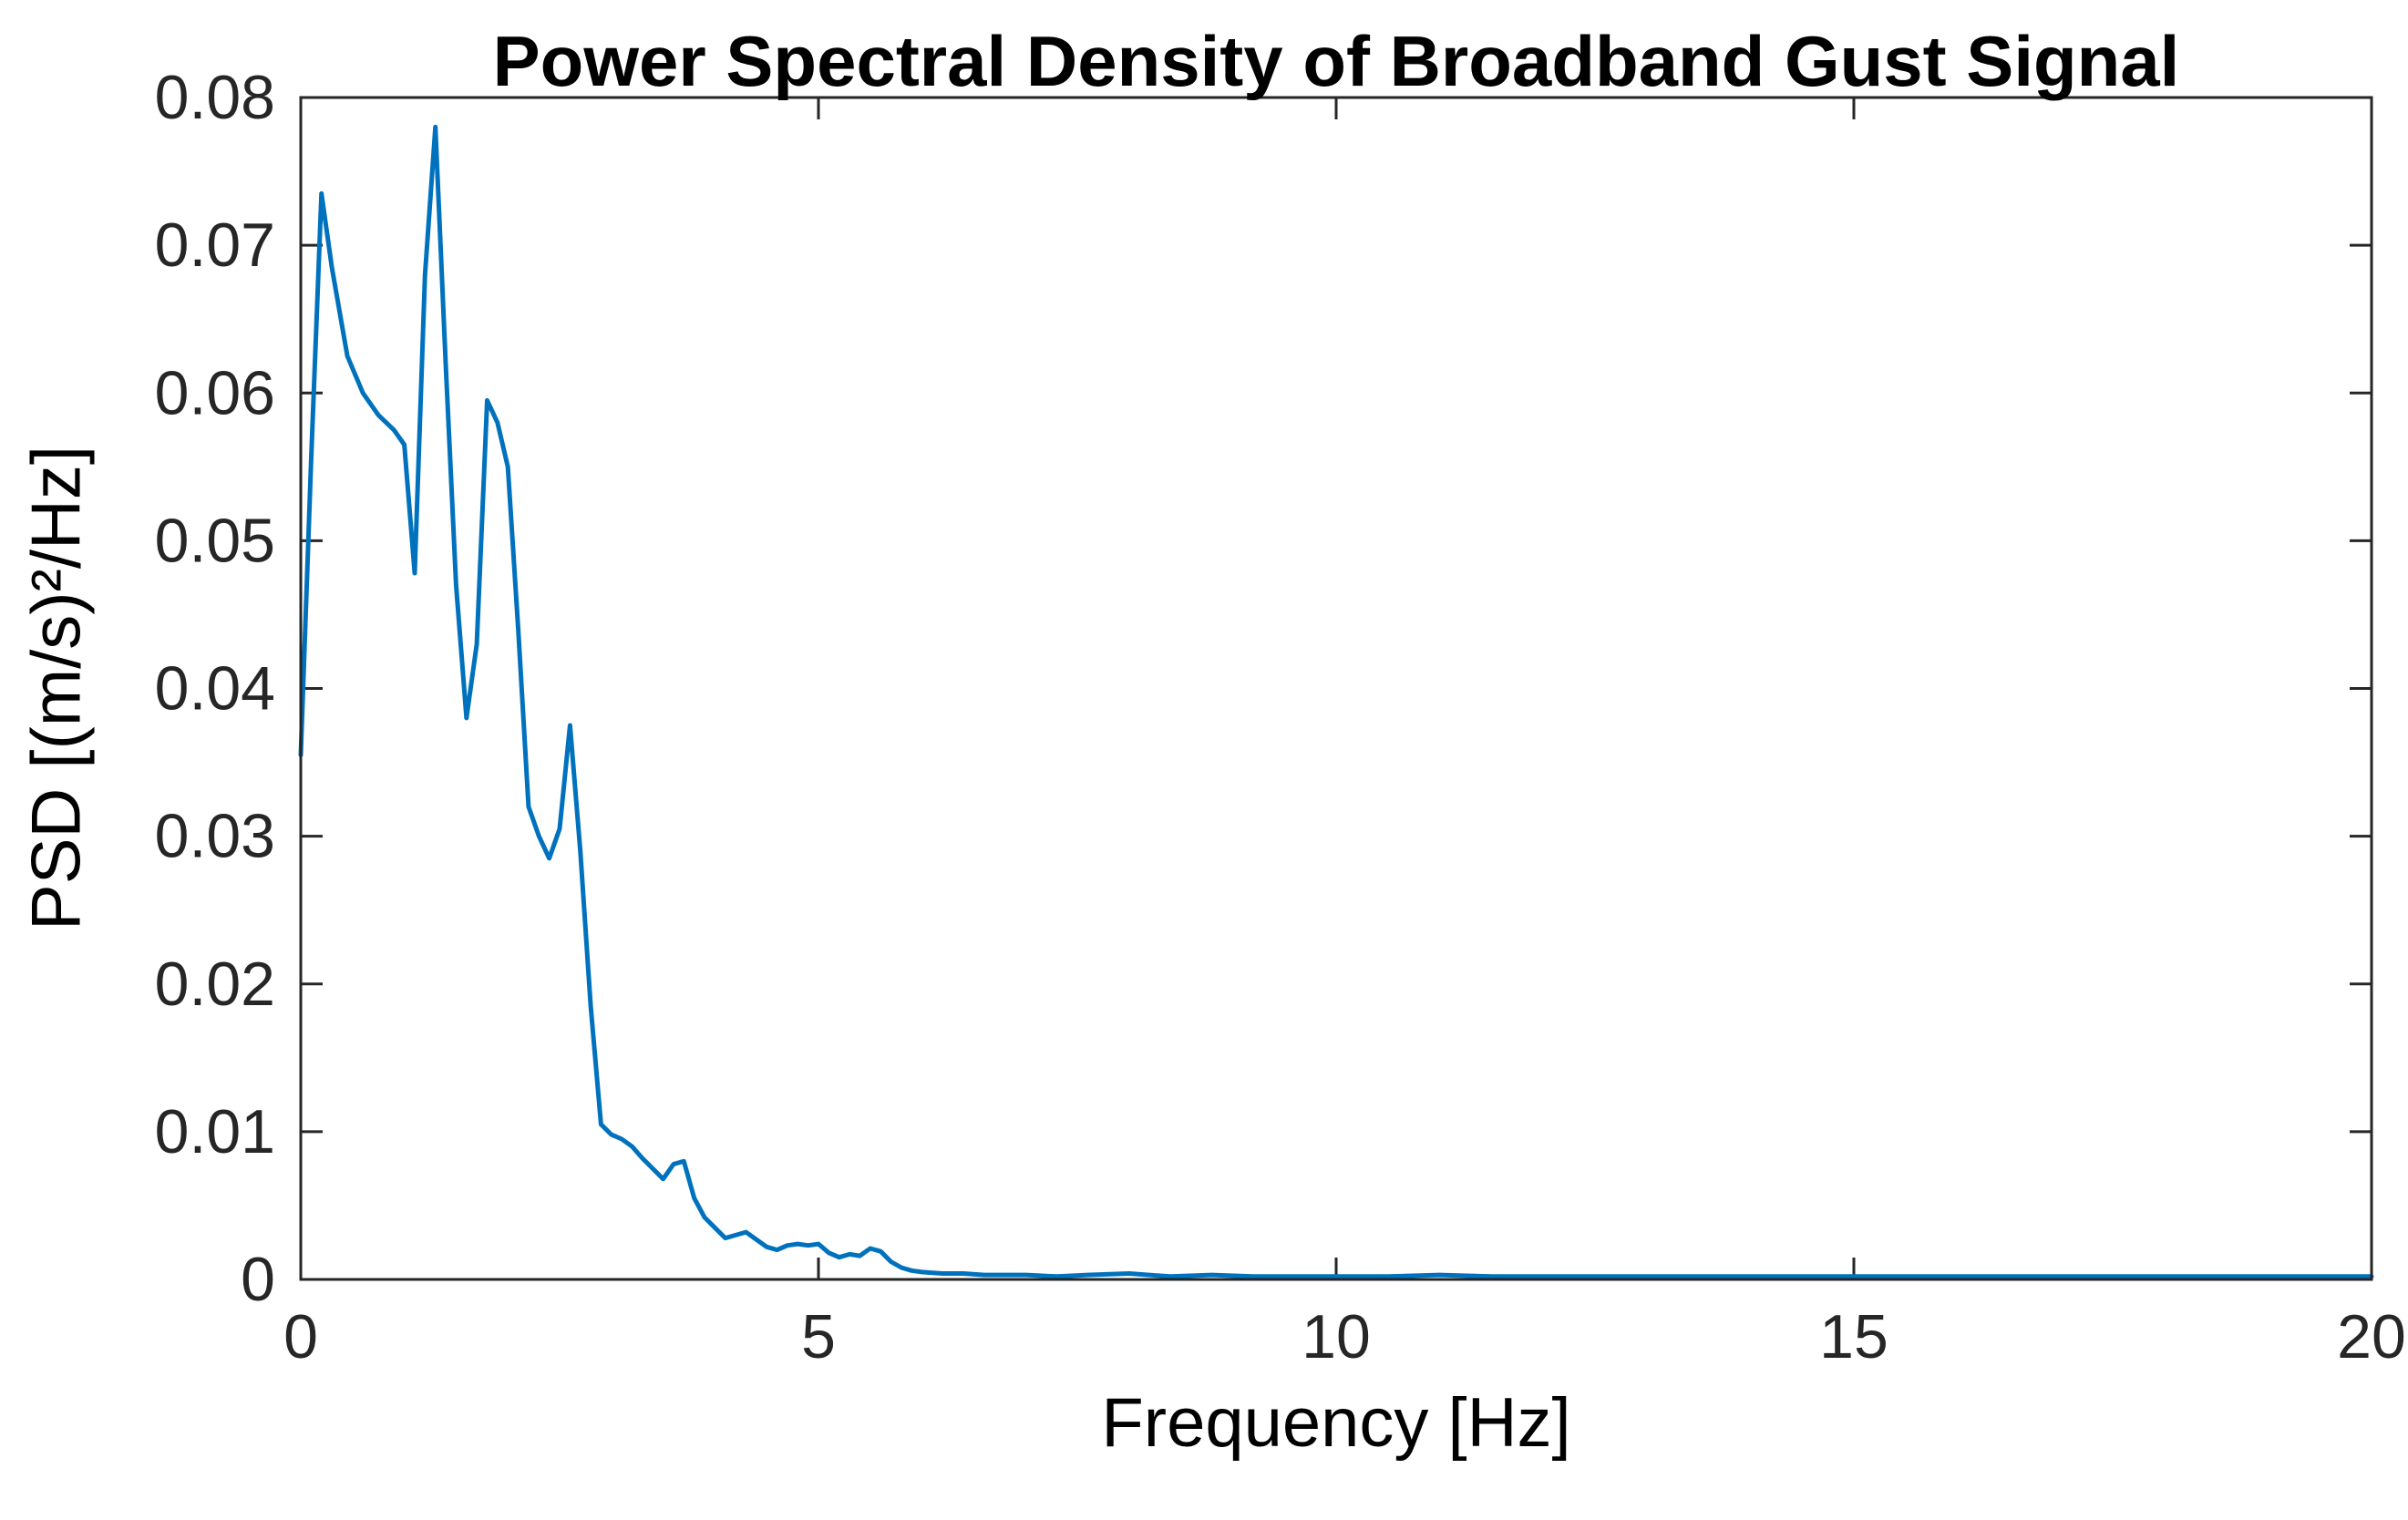  Describe the element at coordinates (1336, 1336) in the screenshot. I see `x-tick-label: 10` at that location.